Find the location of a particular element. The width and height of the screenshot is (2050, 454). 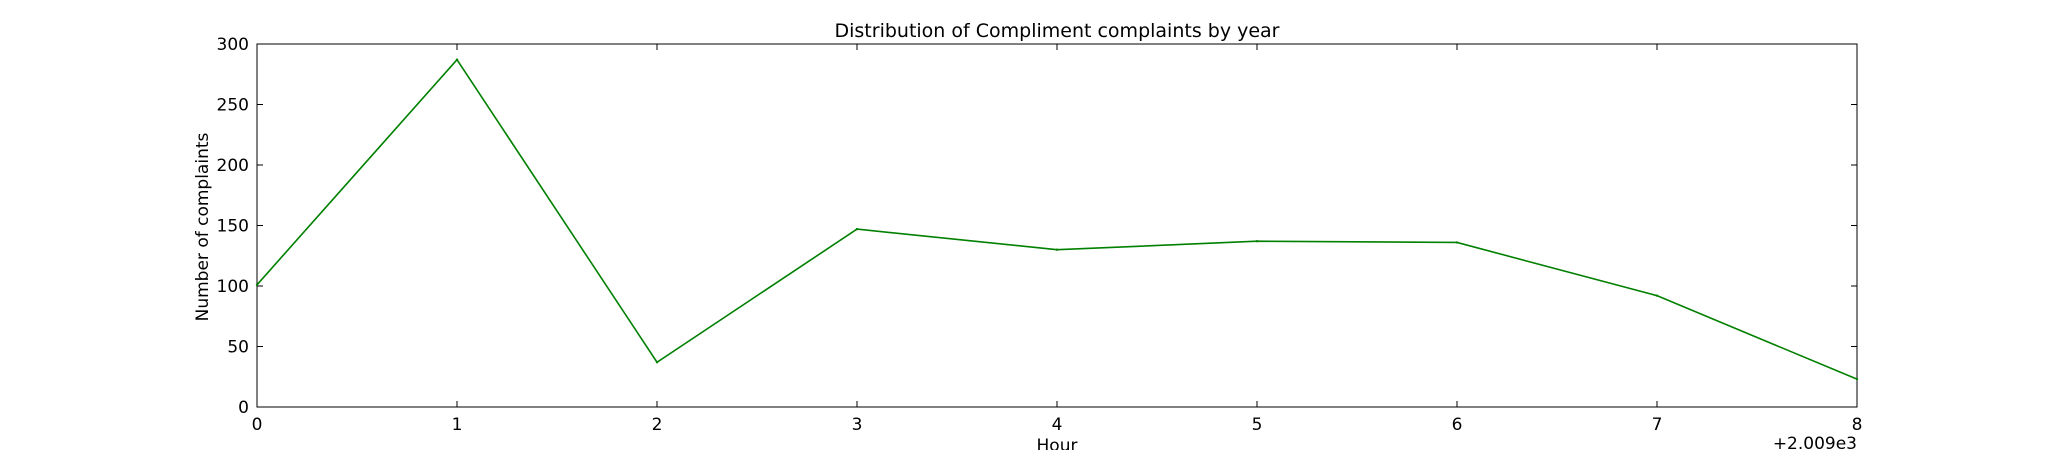

y-tick-label: 100 is located at coordinates (233, 287).